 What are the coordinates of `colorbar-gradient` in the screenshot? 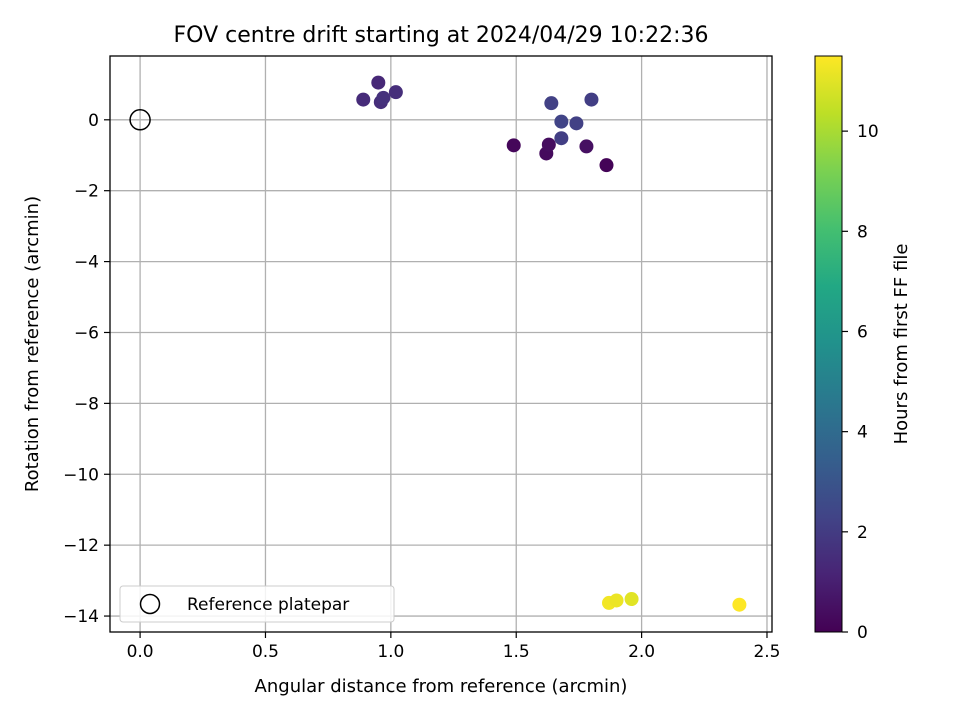 It's located at (828, 344).